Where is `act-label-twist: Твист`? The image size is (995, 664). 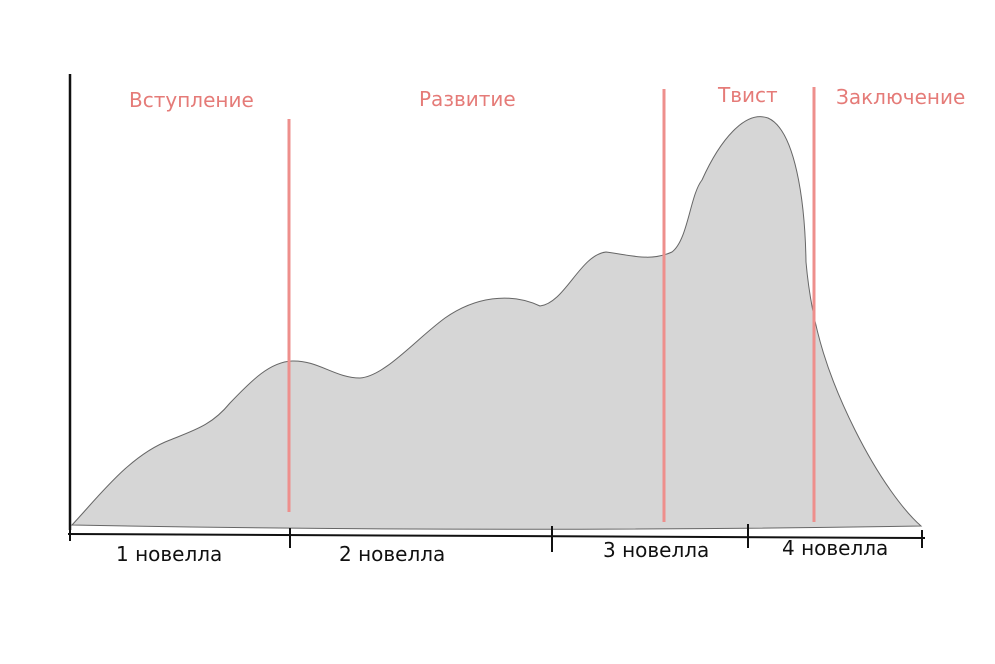
act-label-twist: Твист is located at coordinates (747, 95).